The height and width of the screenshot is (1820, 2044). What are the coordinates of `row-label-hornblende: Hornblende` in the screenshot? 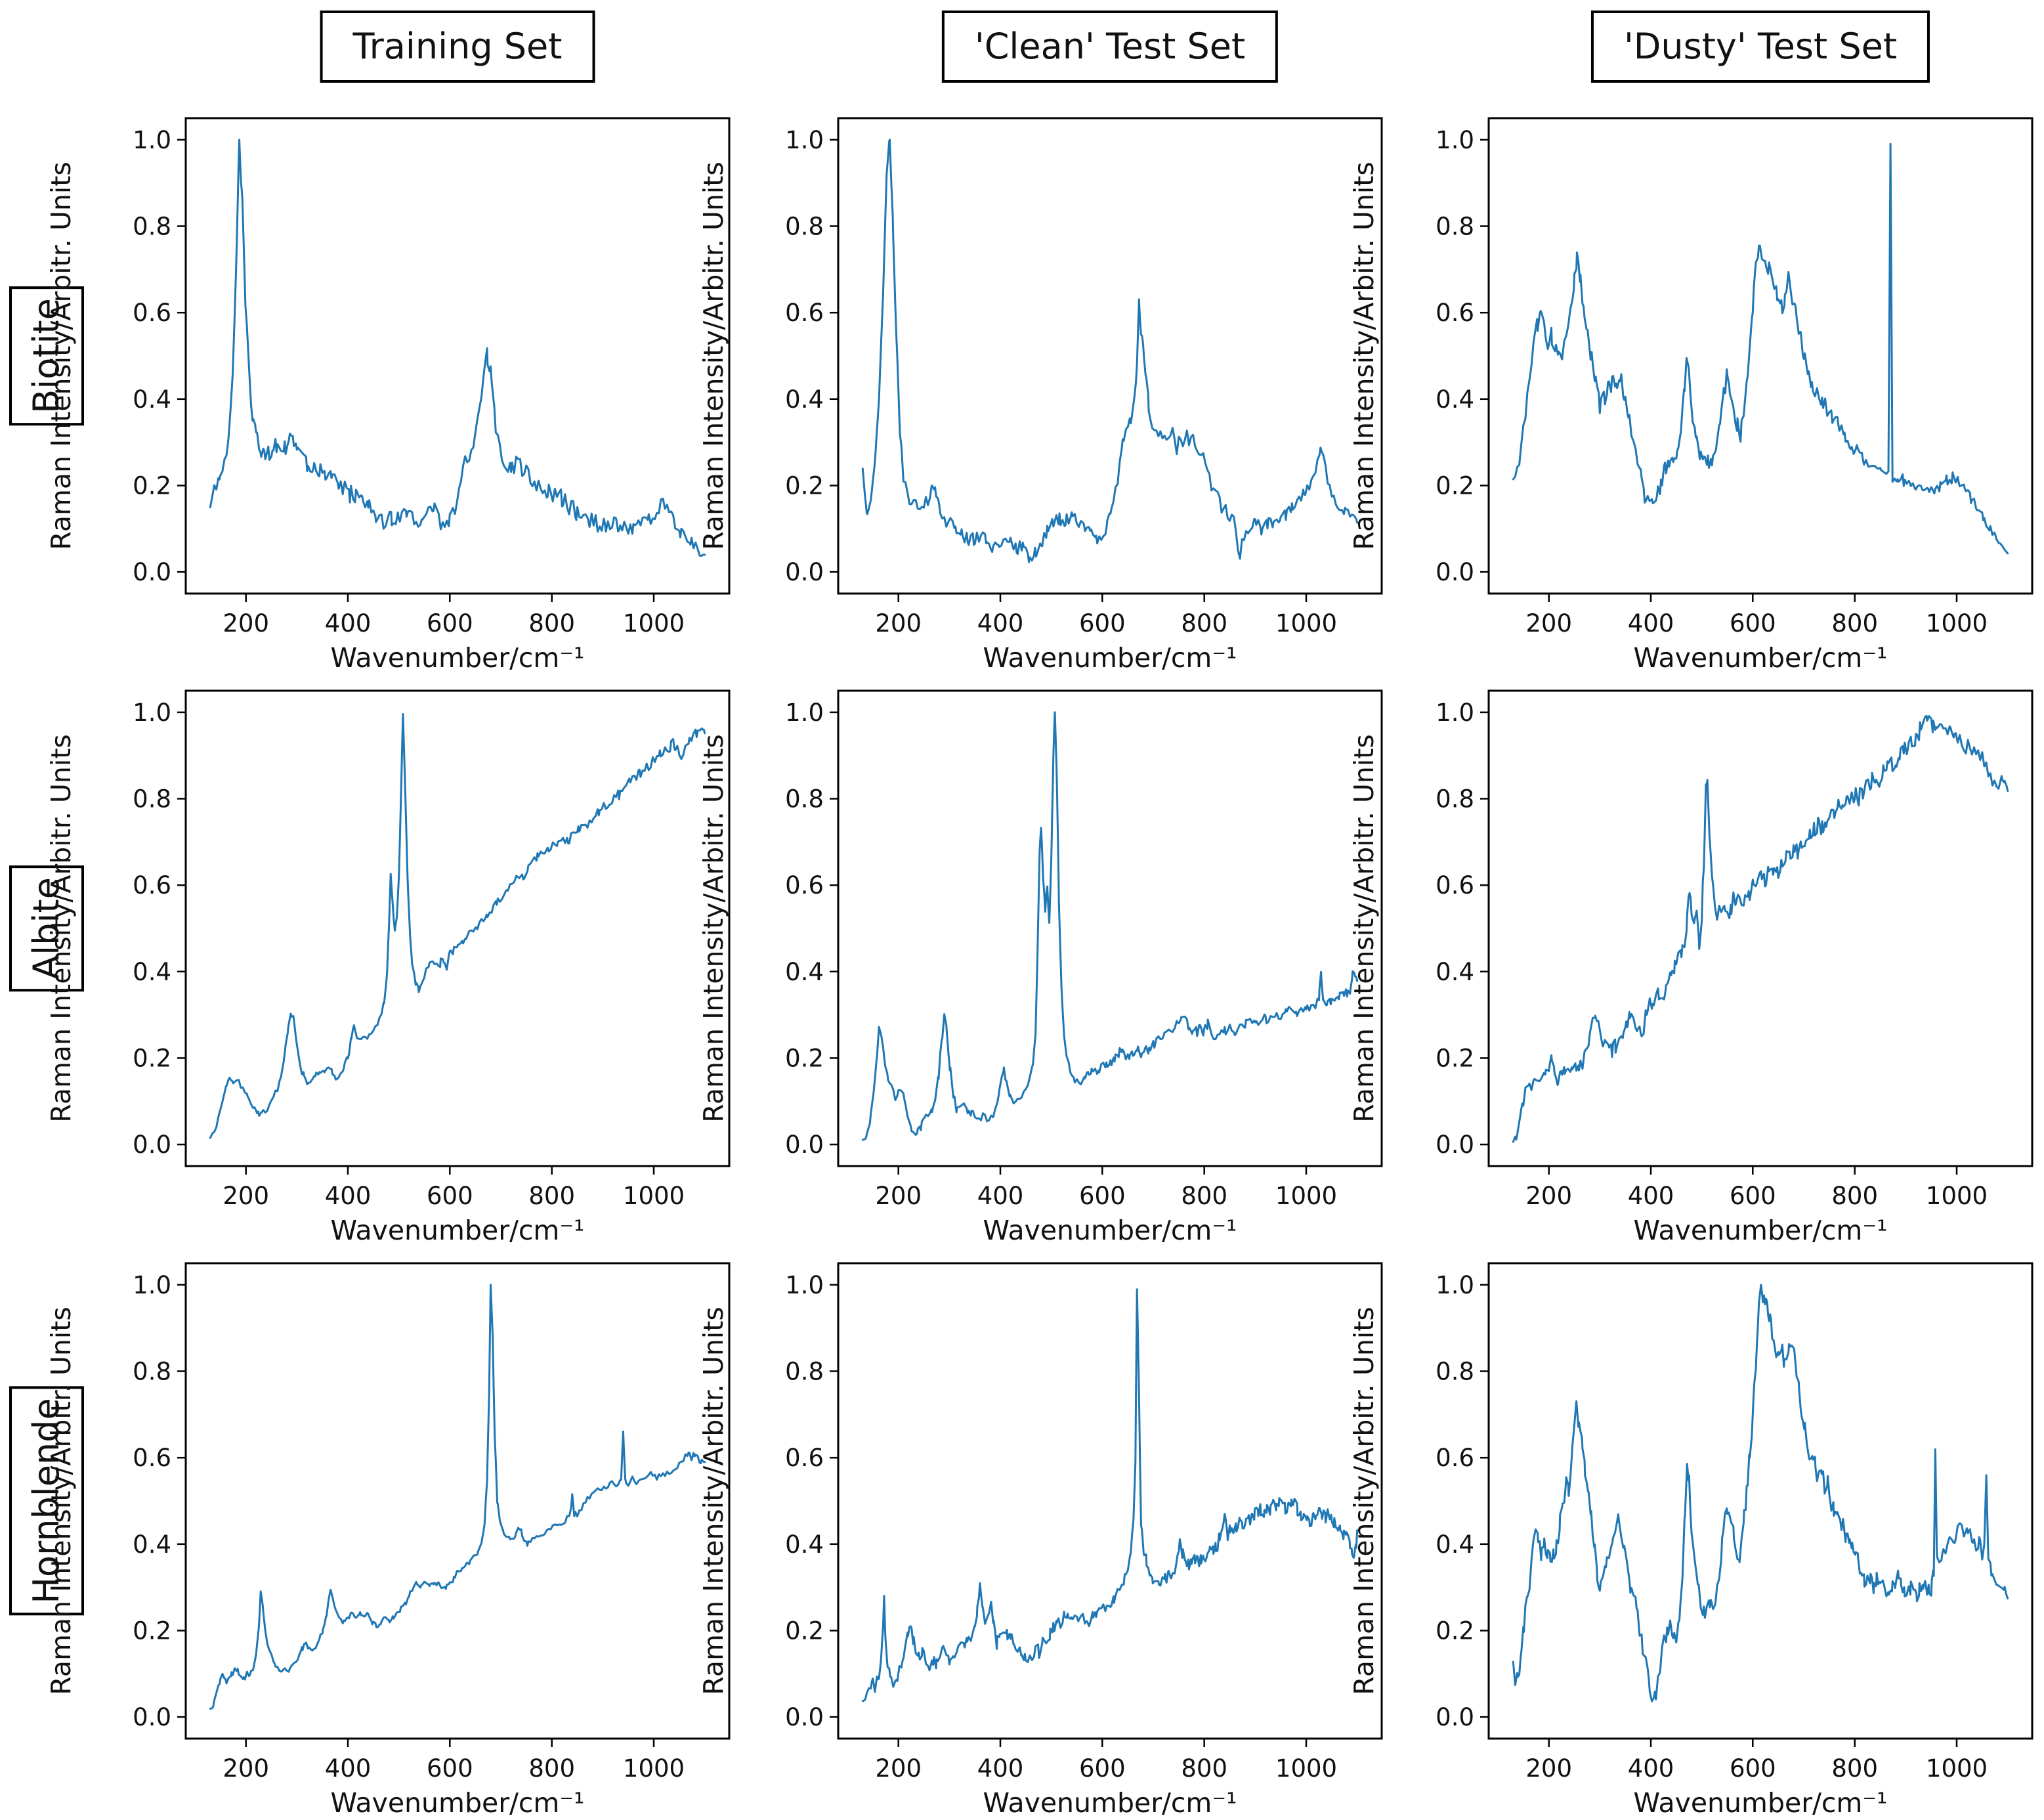 It's located at (46, 1501).